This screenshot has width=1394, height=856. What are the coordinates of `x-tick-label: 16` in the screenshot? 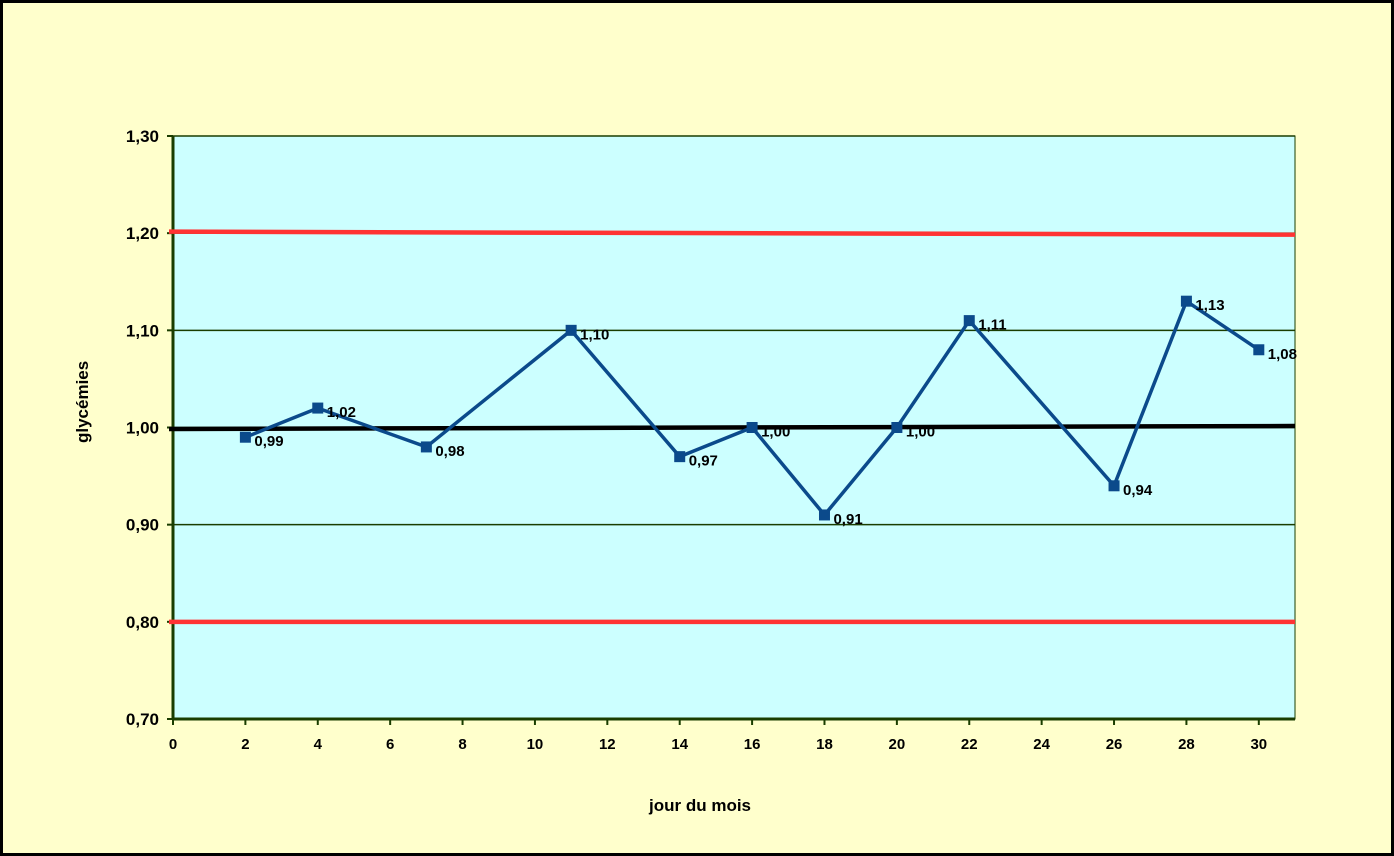 It's located at (752, 744).